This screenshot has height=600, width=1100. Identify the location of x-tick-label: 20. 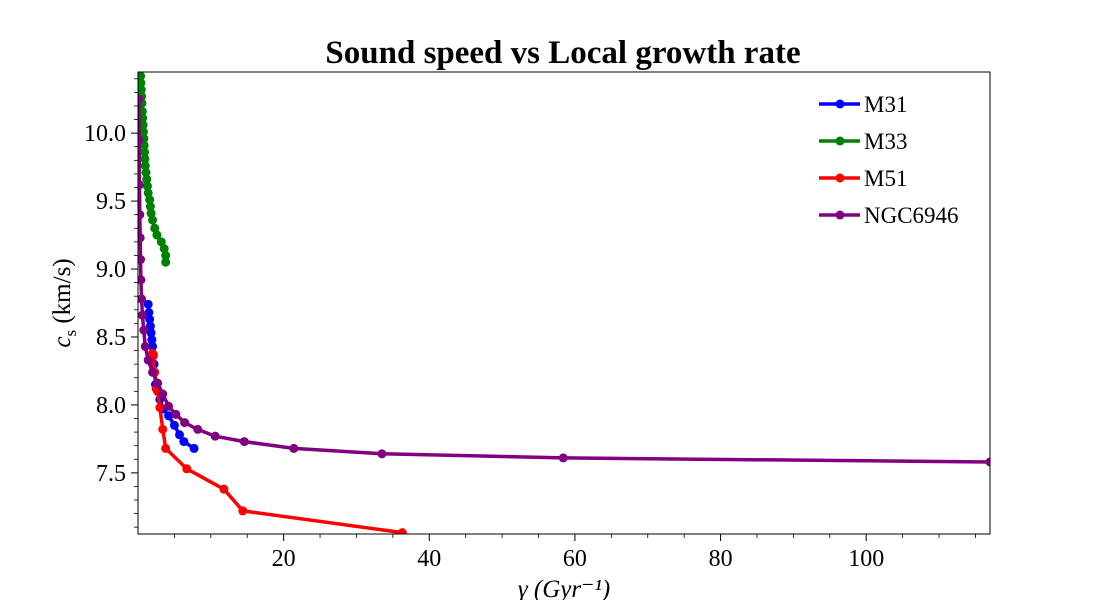
(284, 559).